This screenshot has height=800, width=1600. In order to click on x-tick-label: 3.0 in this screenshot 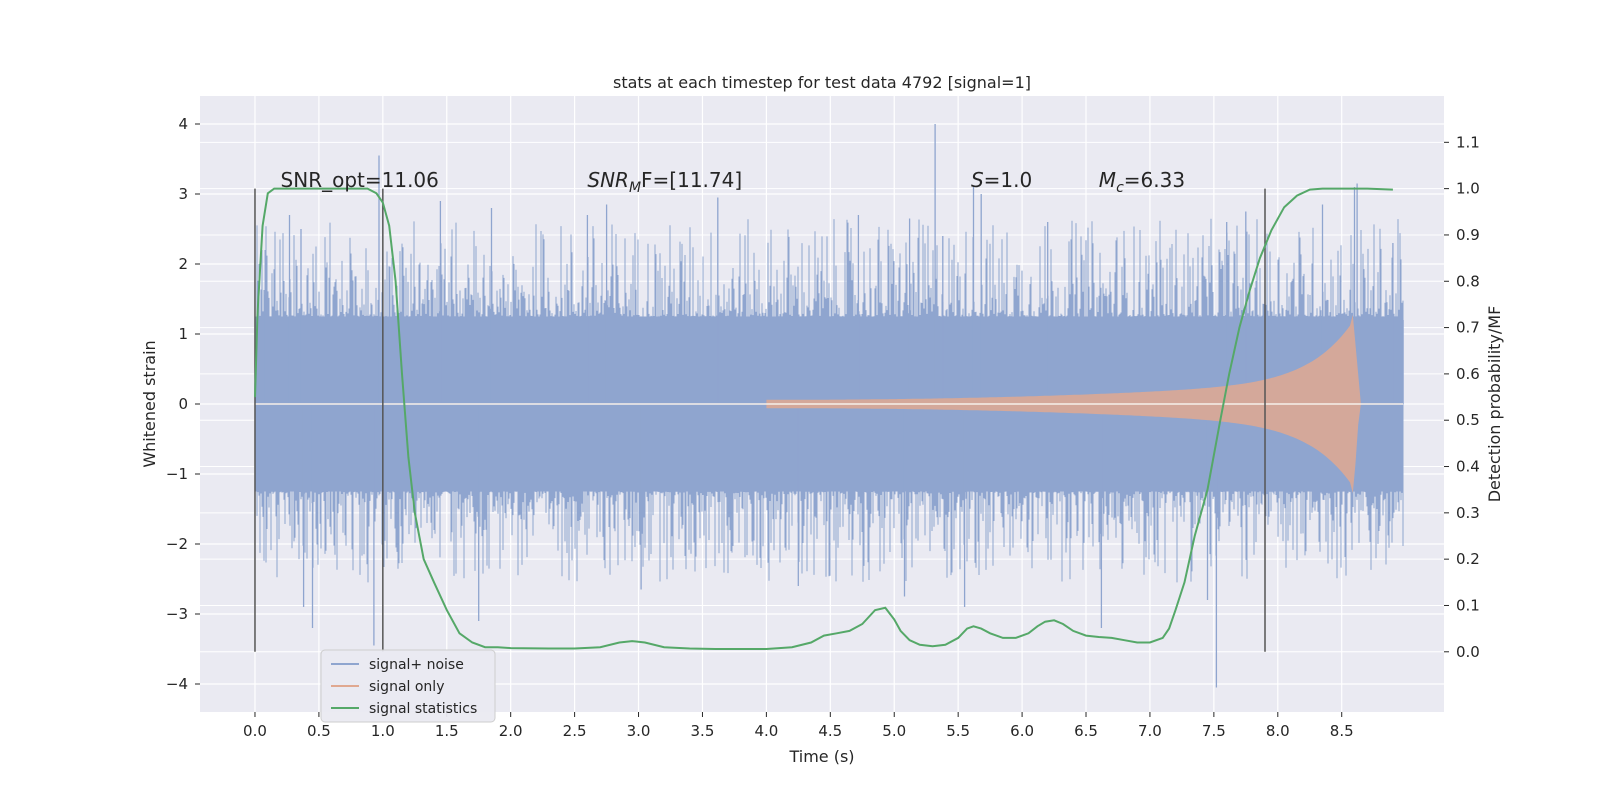, I will do `click(639, 731)`.